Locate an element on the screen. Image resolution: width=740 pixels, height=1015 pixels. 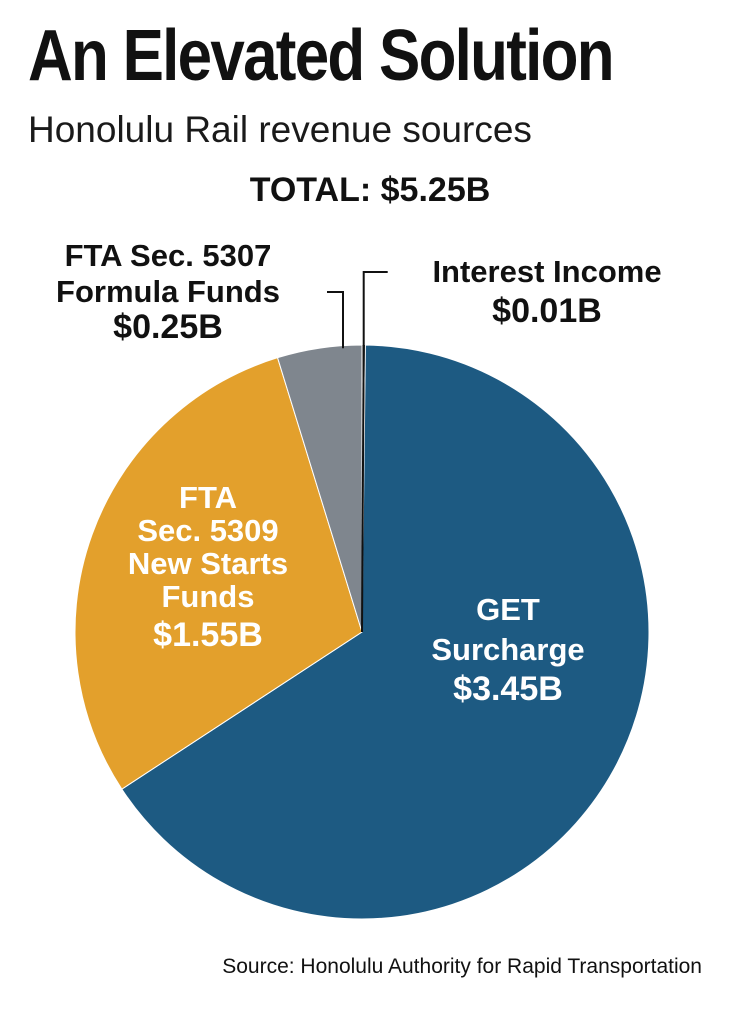
slice-label-line: New Starts is located at coordinates (208, 563).